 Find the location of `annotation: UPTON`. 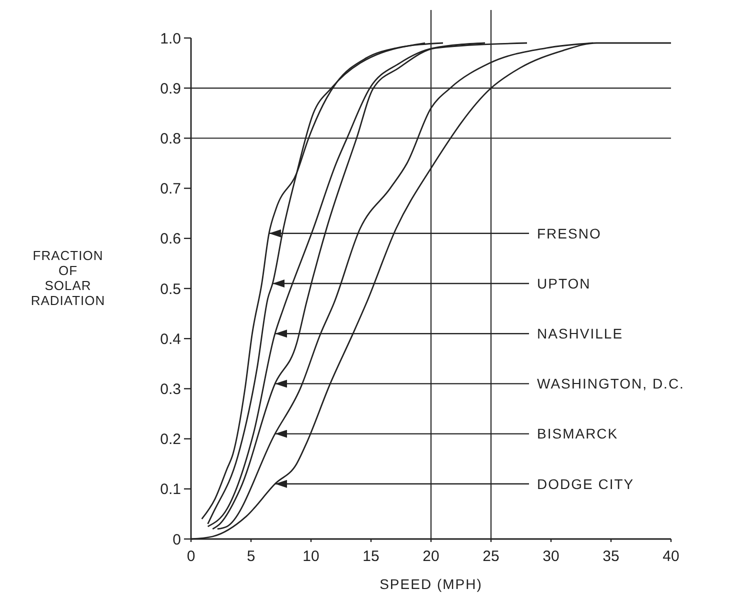

annotation: UPTON is located at coordinates (564, 283).